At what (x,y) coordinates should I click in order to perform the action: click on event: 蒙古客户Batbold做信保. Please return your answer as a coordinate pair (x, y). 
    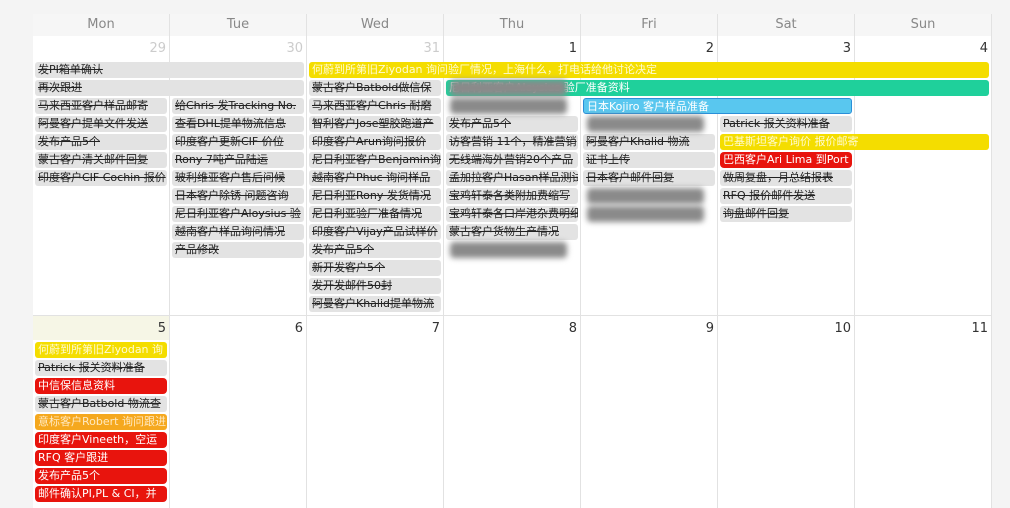
    Looking at the image, I should click on (375, 88).